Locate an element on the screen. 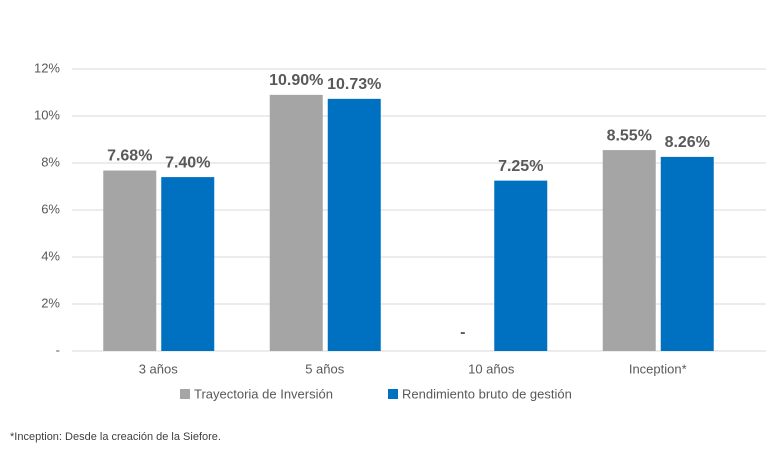 The width and height of the screenshot is (776, 452). value-label: 7.40% is located at coordinates (187, 162).